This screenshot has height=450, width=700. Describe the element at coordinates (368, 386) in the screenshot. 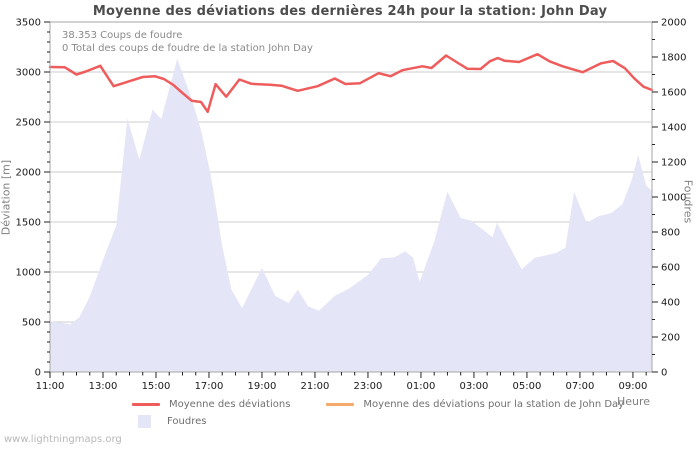

I see `x-tick-label: 23:00` at that location.